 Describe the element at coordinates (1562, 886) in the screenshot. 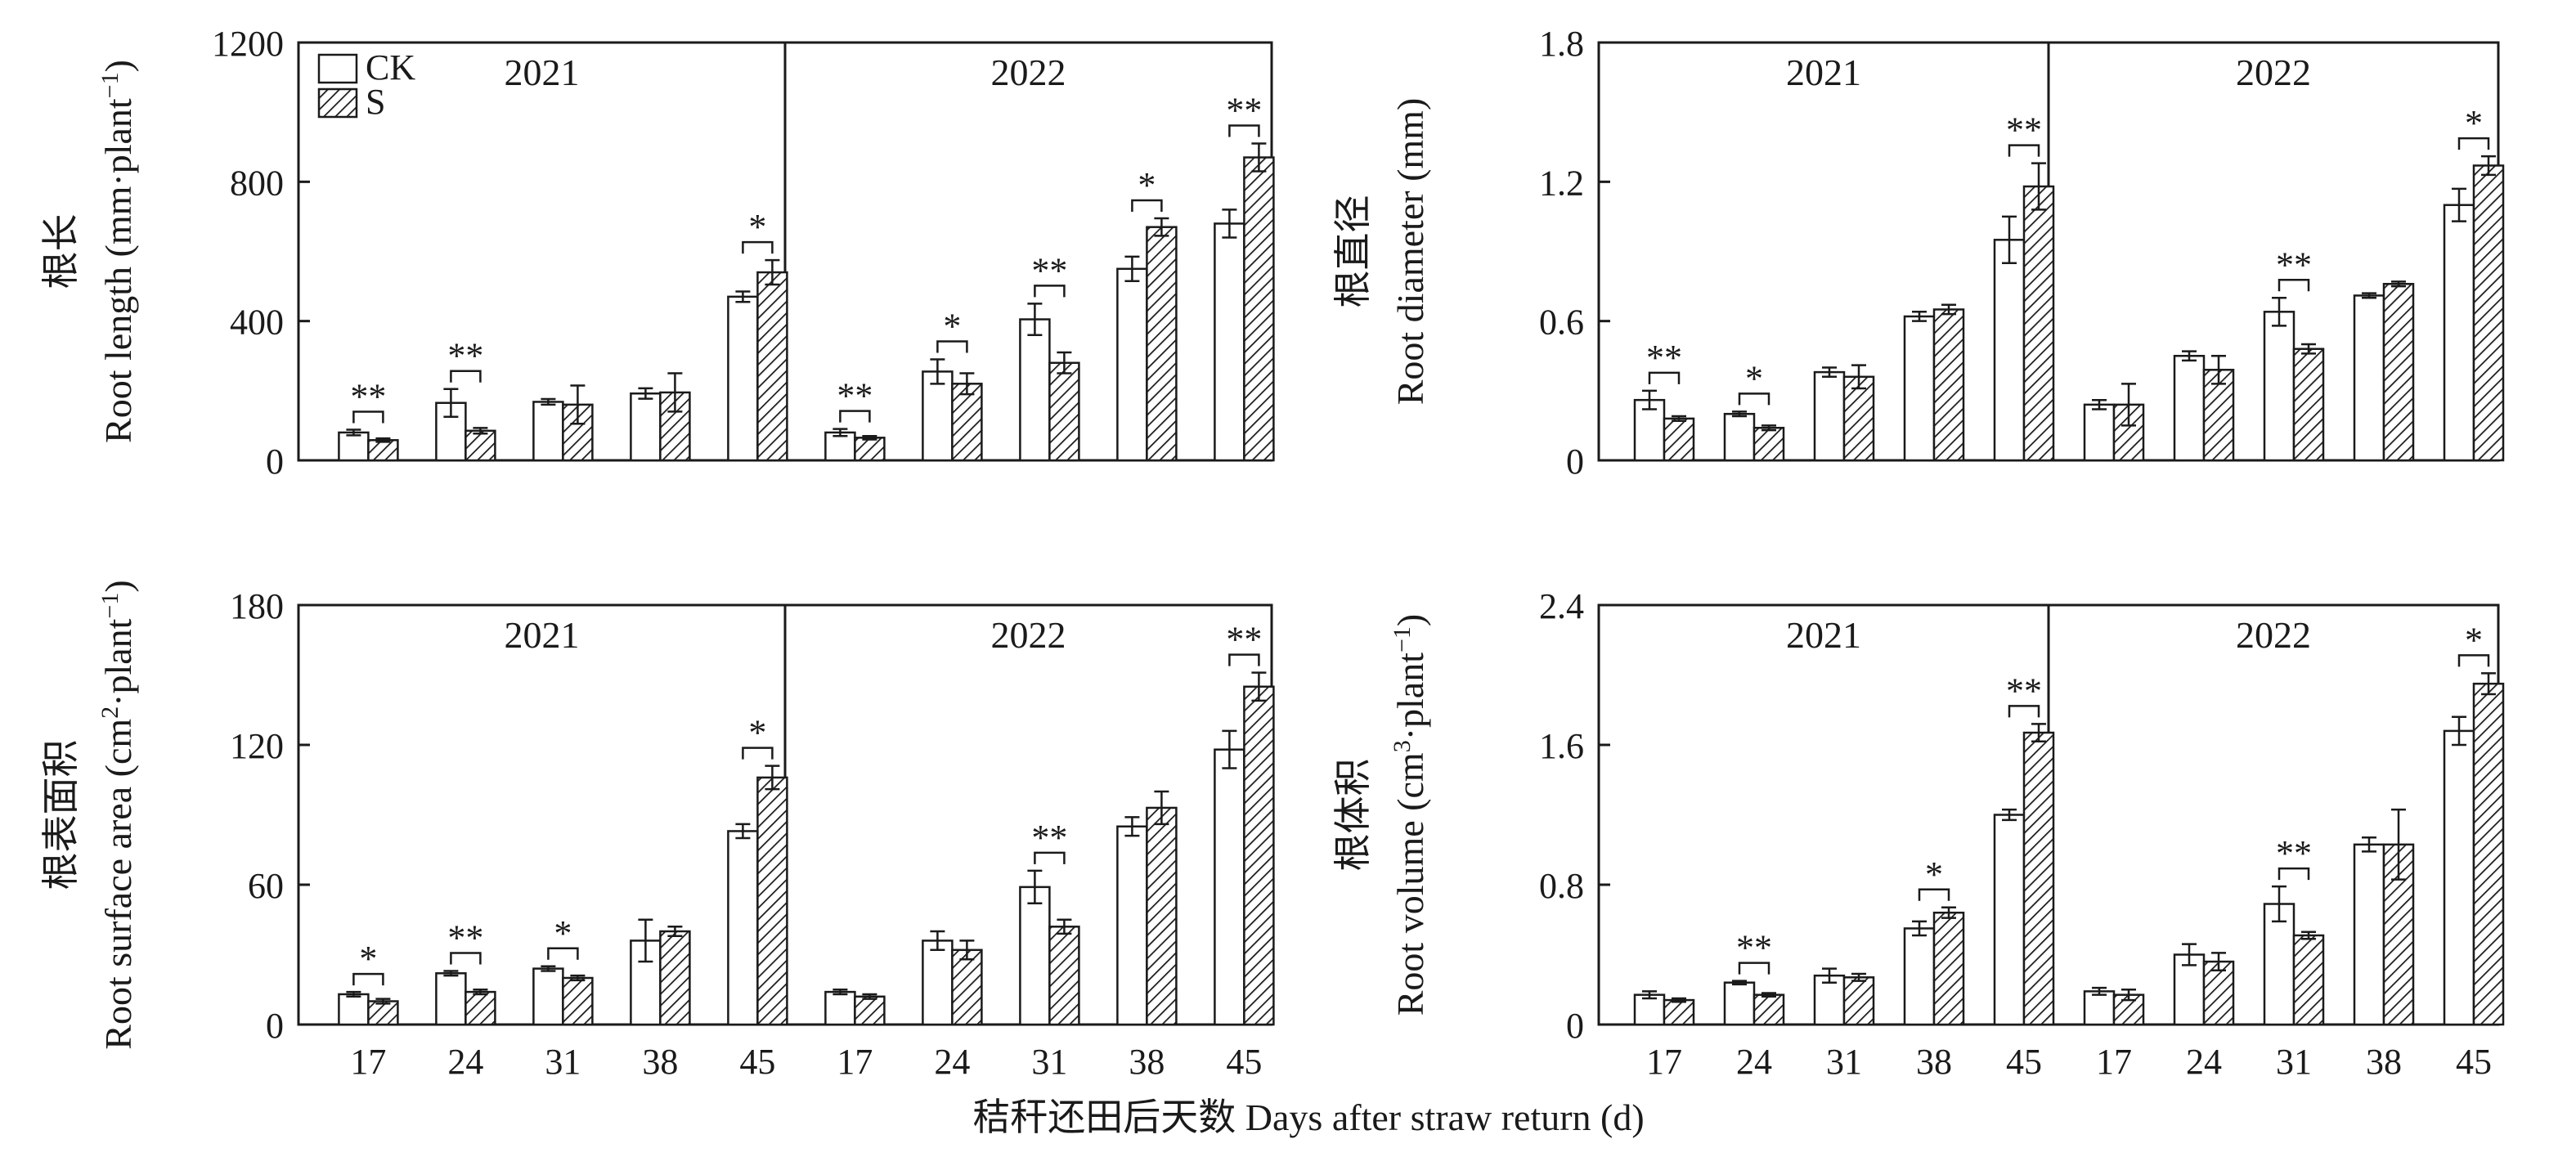

I see `y-tick-label: 0.8` at that location.